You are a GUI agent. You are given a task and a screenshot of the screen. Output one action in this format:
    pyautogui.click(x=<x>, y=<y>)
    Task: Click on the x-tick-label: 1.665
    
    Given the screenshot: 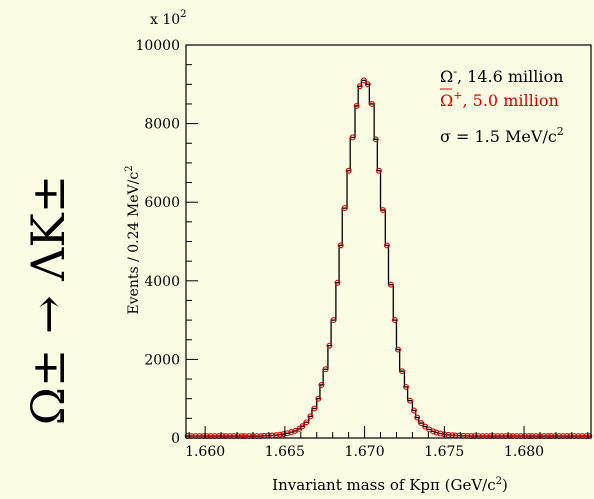 What is the action you would take?
    pyautogui.click(x=285, y=452)
    